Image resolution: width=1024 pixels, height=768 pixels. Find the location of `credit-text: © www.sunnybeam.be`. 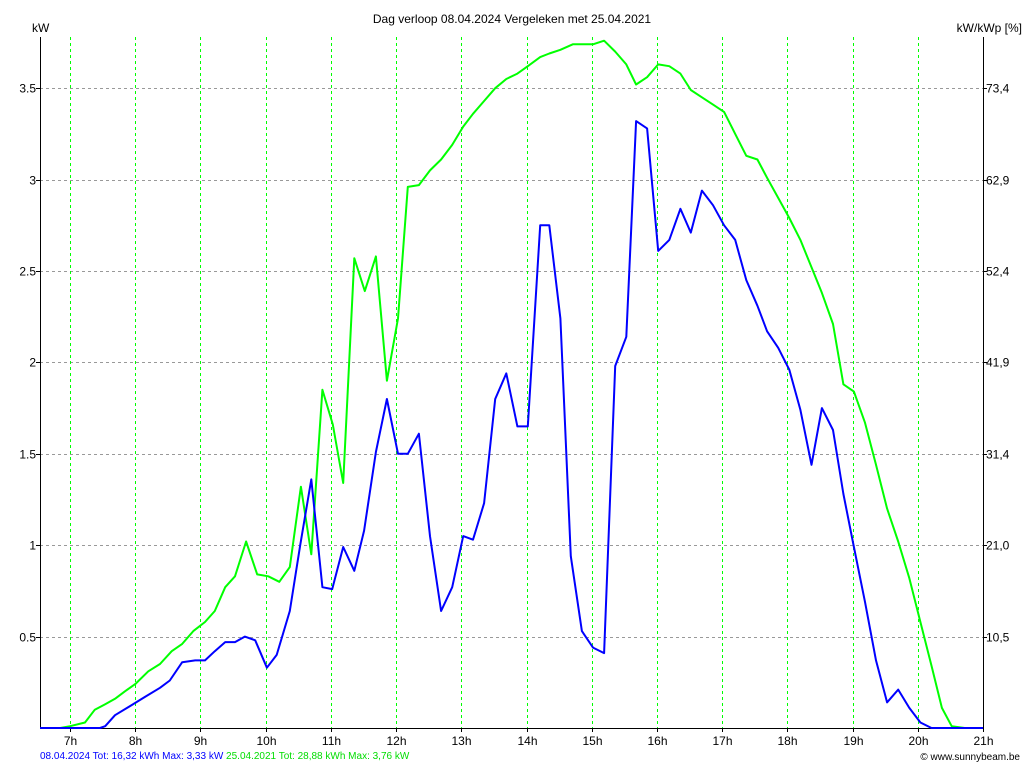

credit-text: © www.sunnybeam.be is located at coordinates (970, 757).